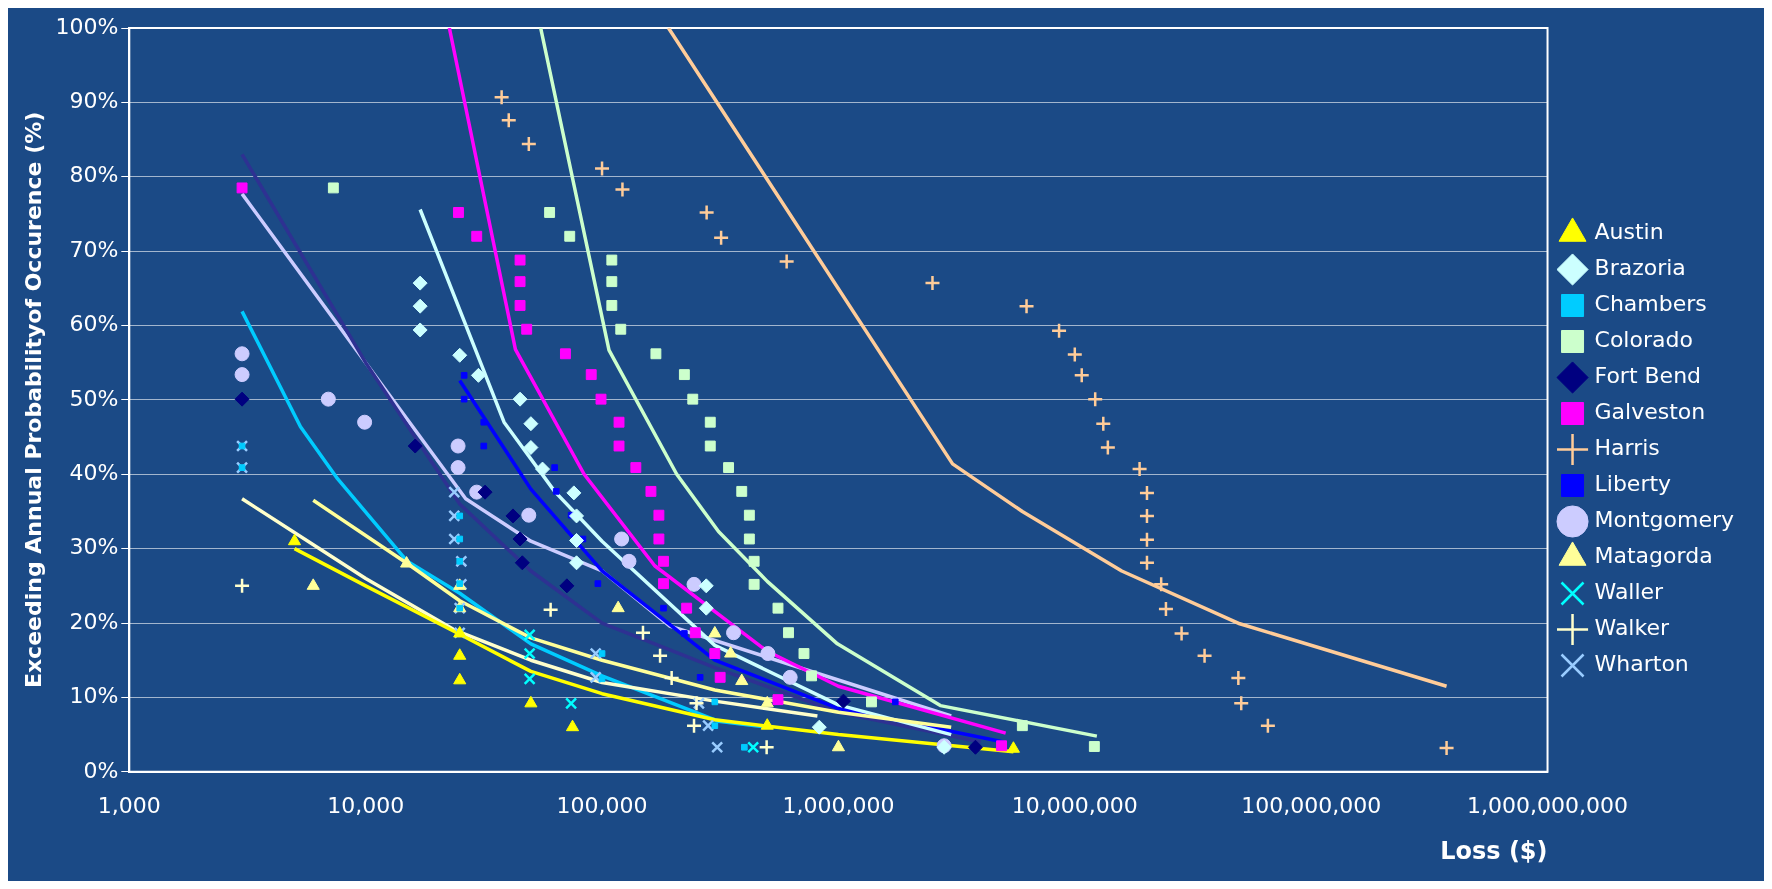 The height and width of the screenshot is (889, 1772). What do you see at coordinates (1629, 232) in the screenshot?
I see `legend-label: Austin` at bounding box center [1629, 232].